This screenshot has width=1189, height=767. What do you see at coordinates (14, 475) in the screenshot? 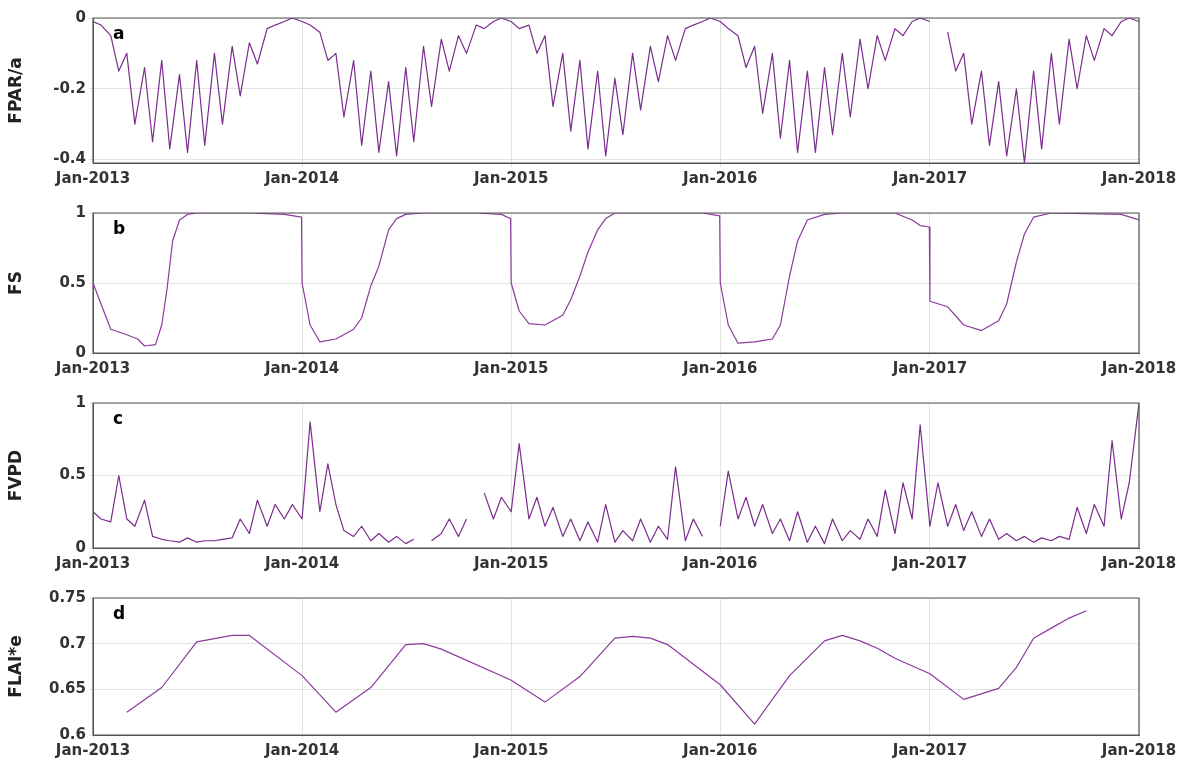
I see `y-axis-title: FVPD` at bounding box center [14, 475].